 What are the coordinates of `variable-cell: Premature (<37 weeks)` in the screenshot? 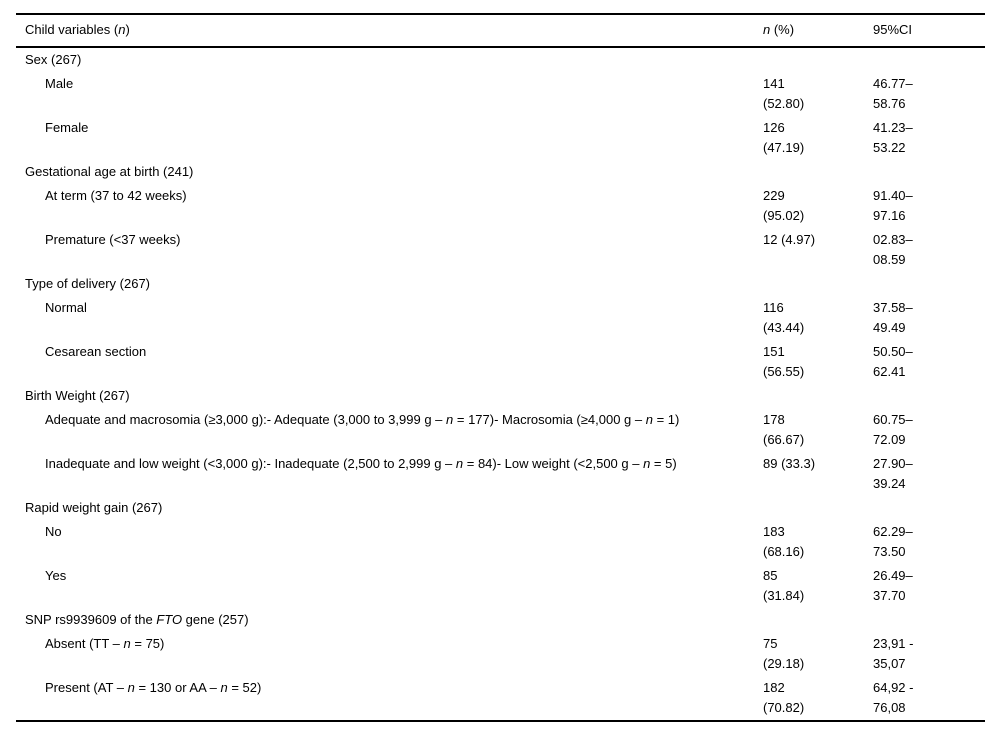 It's located at (389, 250).